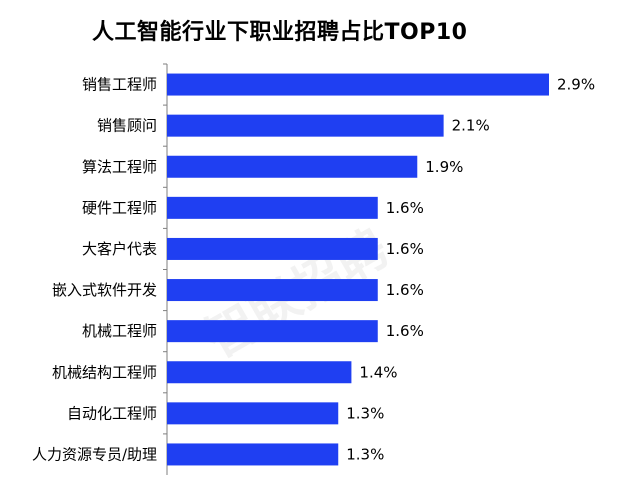  Describe the element at coordinates (119, 331) in the screenshot. I see `category-label: 机械工程师` at that location.